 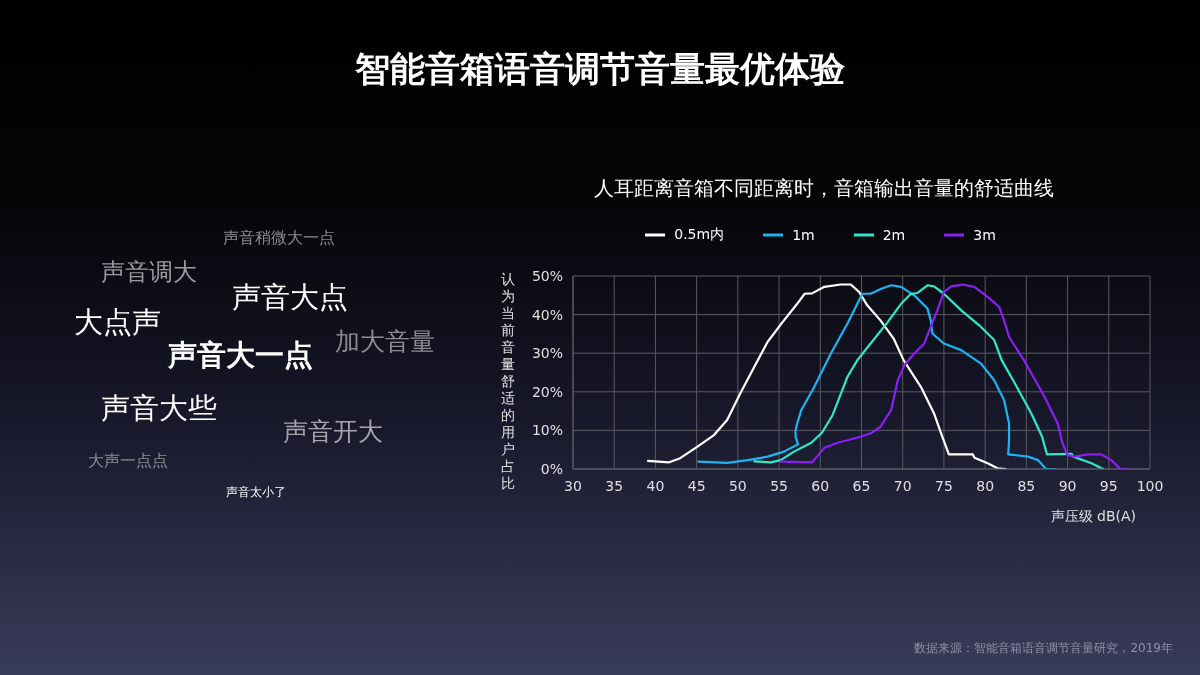 I want to click on x-tick-label: 45, so click(x=696, y=485).